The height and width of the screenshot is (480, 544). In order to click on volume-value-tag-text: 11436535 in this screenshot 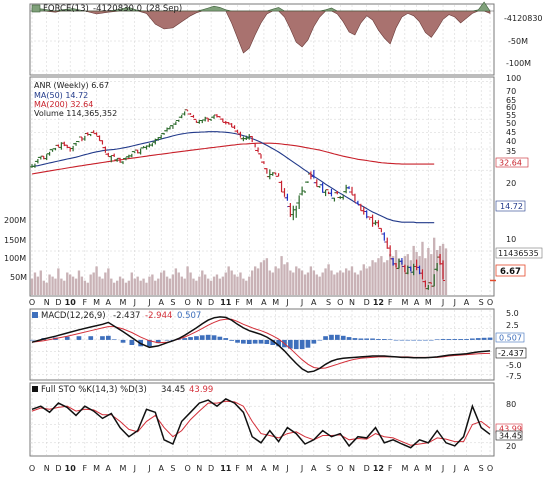, I will do `click(518, 253)`.